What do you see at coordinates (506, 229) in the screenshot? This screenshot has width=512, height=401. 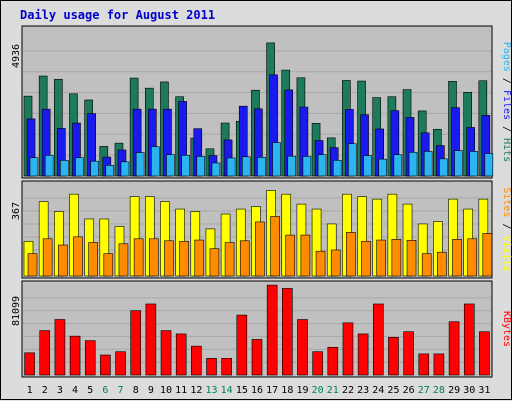 I see `side-label-1: Sites / Visits` at bounding box center [506, 229].